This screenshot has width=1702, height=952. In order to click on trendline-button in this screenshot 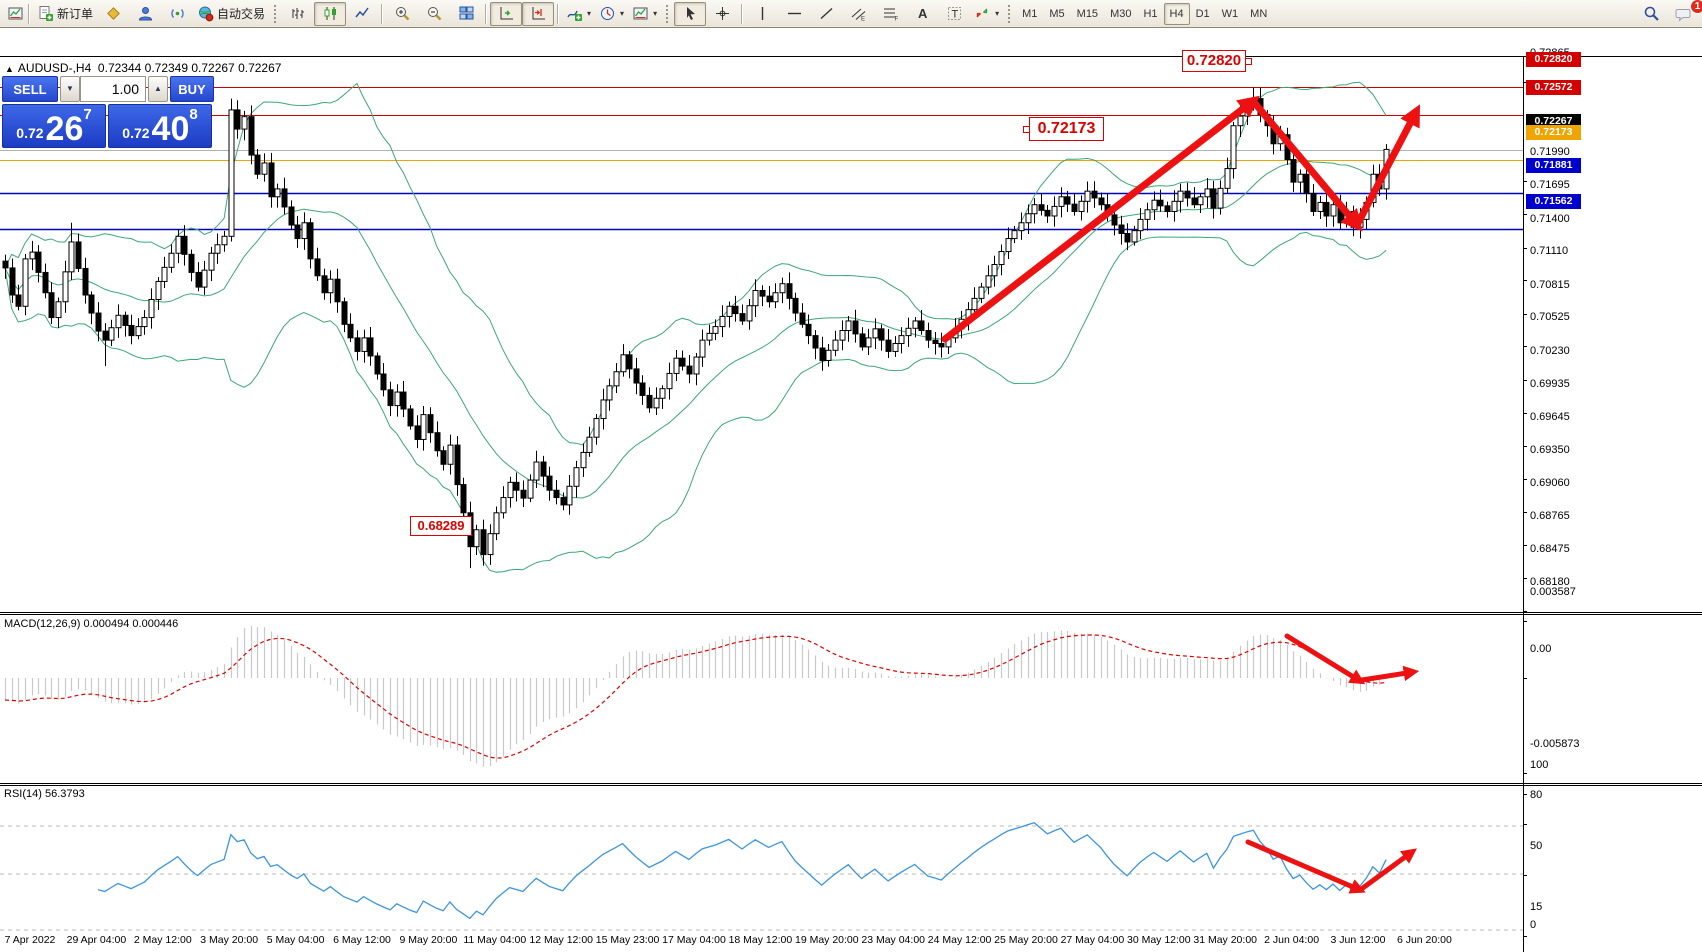, I will do `click(826, 14)`.